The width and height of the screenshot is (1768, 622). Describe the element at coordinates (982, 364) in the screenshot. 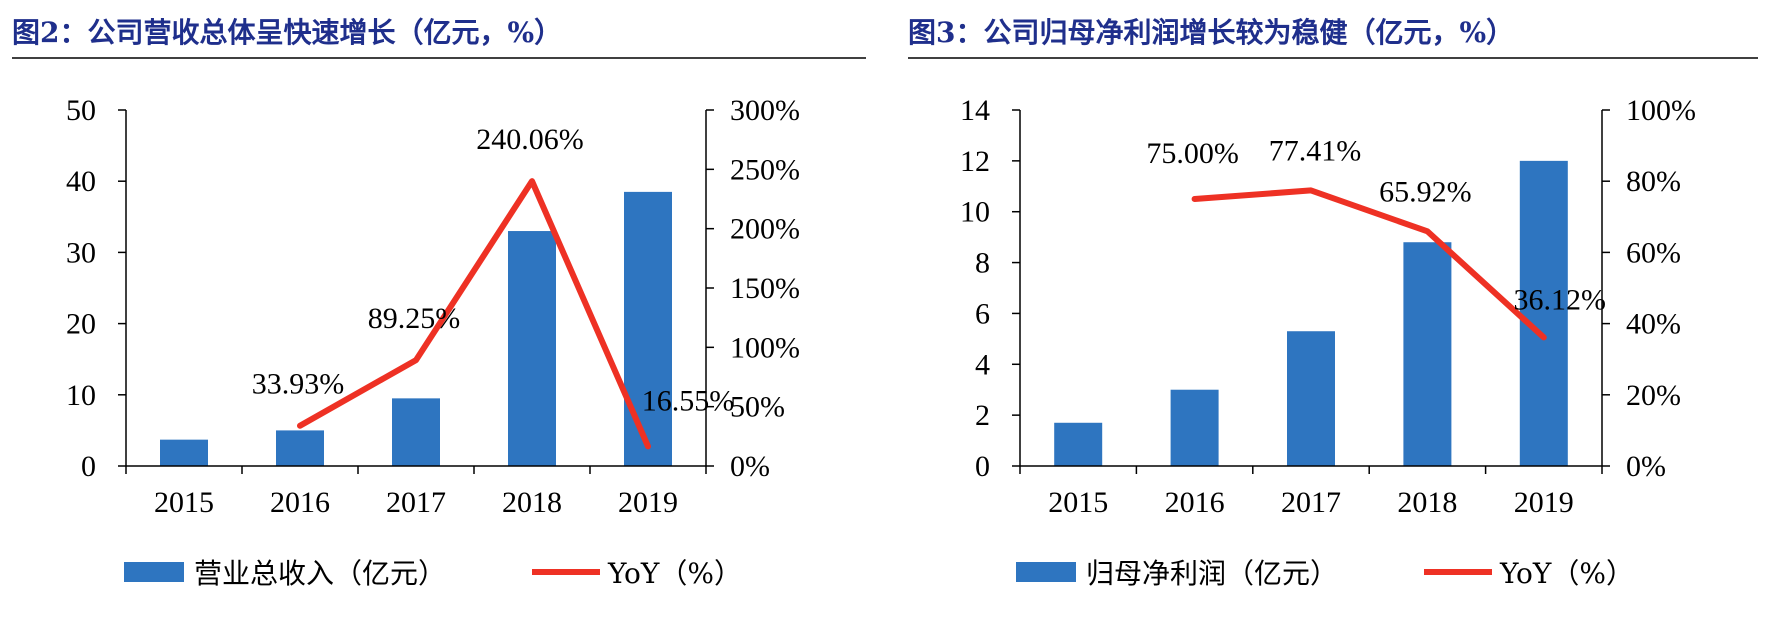

I see `left-tick-label: 4` at that location.